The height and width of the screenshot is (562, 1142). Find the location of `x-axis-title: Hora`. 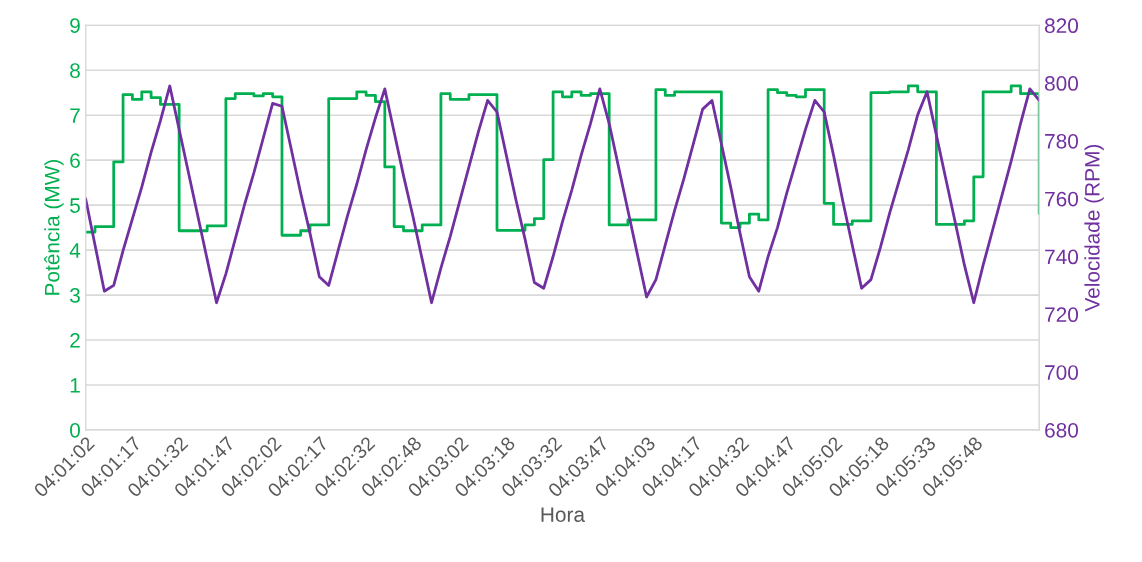

x-axis-title: Hora is located at coordinates (563, 514).